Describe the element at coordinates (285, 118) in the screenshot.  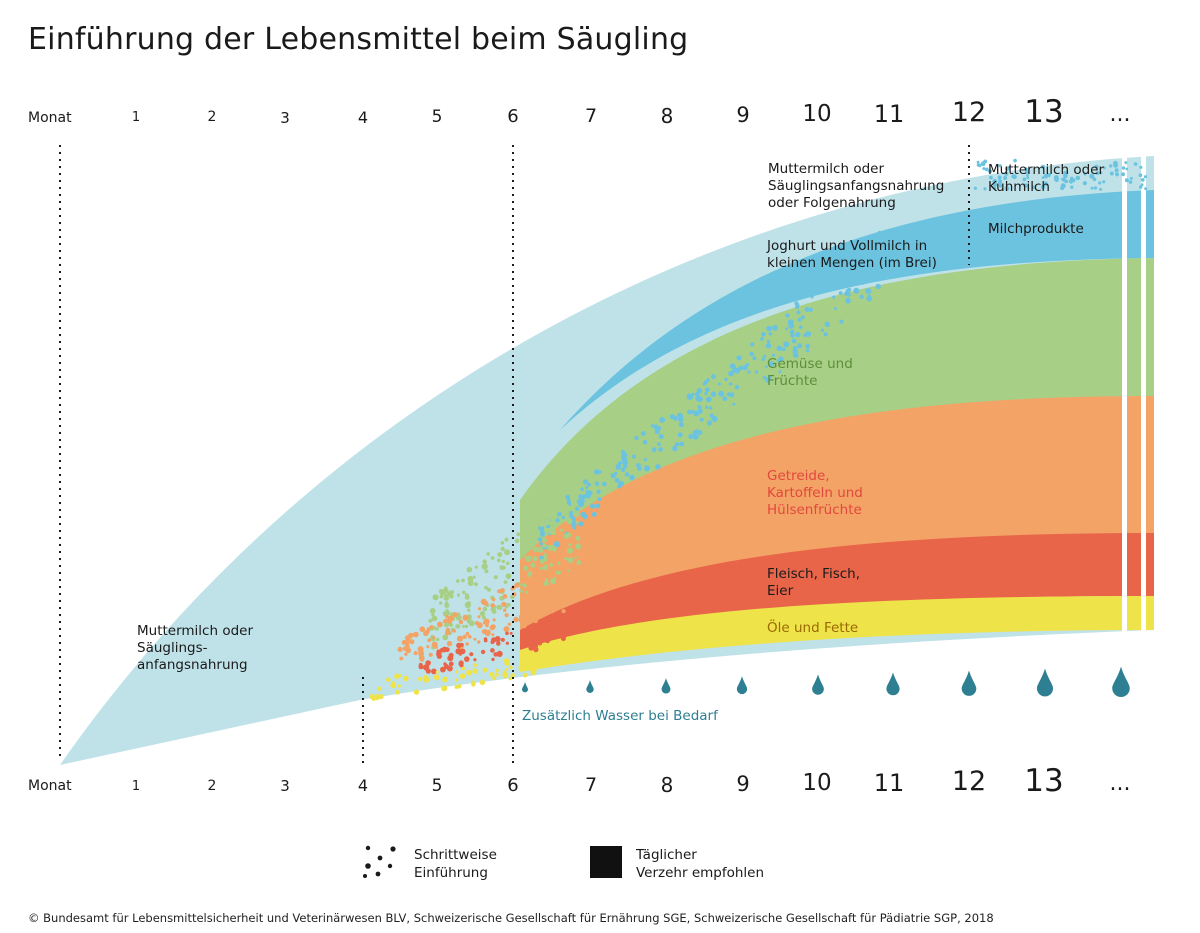
I see `month-3: 3` at that location.